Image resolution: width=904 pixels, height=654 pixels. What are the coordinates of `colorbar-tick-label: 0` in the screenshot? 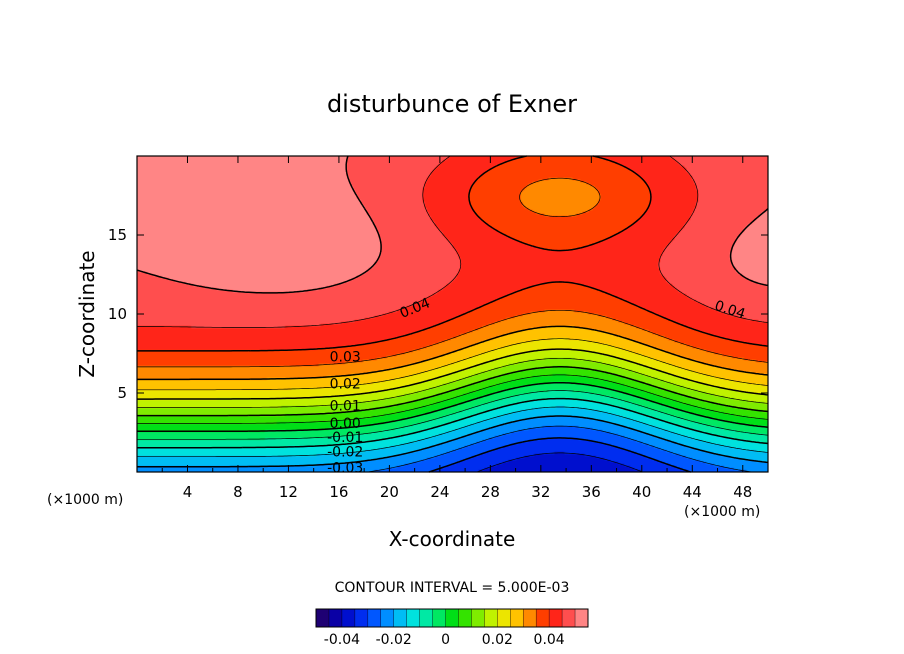 It's located at (445, 640).